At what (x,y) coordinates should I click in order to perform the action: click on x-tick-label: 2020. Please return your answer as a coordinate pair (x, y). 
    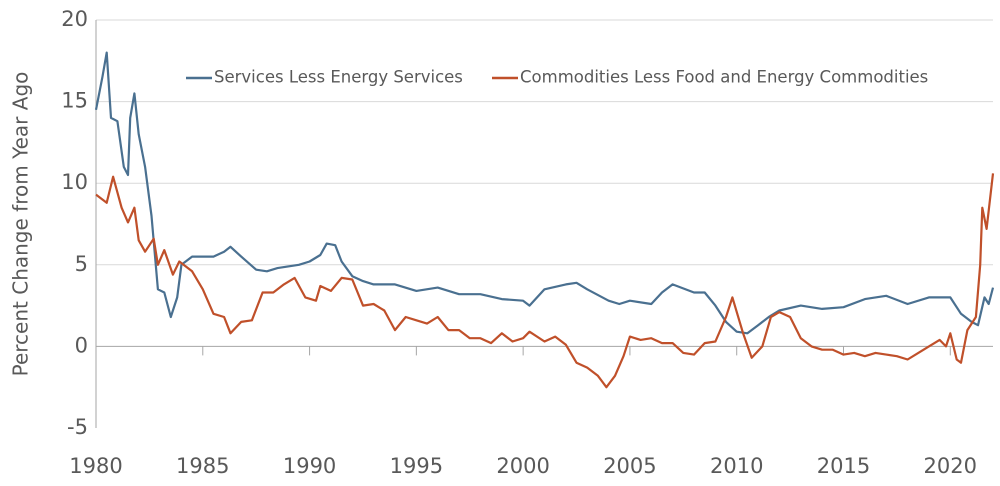
    Looking at the image, I should click on (950, 466).